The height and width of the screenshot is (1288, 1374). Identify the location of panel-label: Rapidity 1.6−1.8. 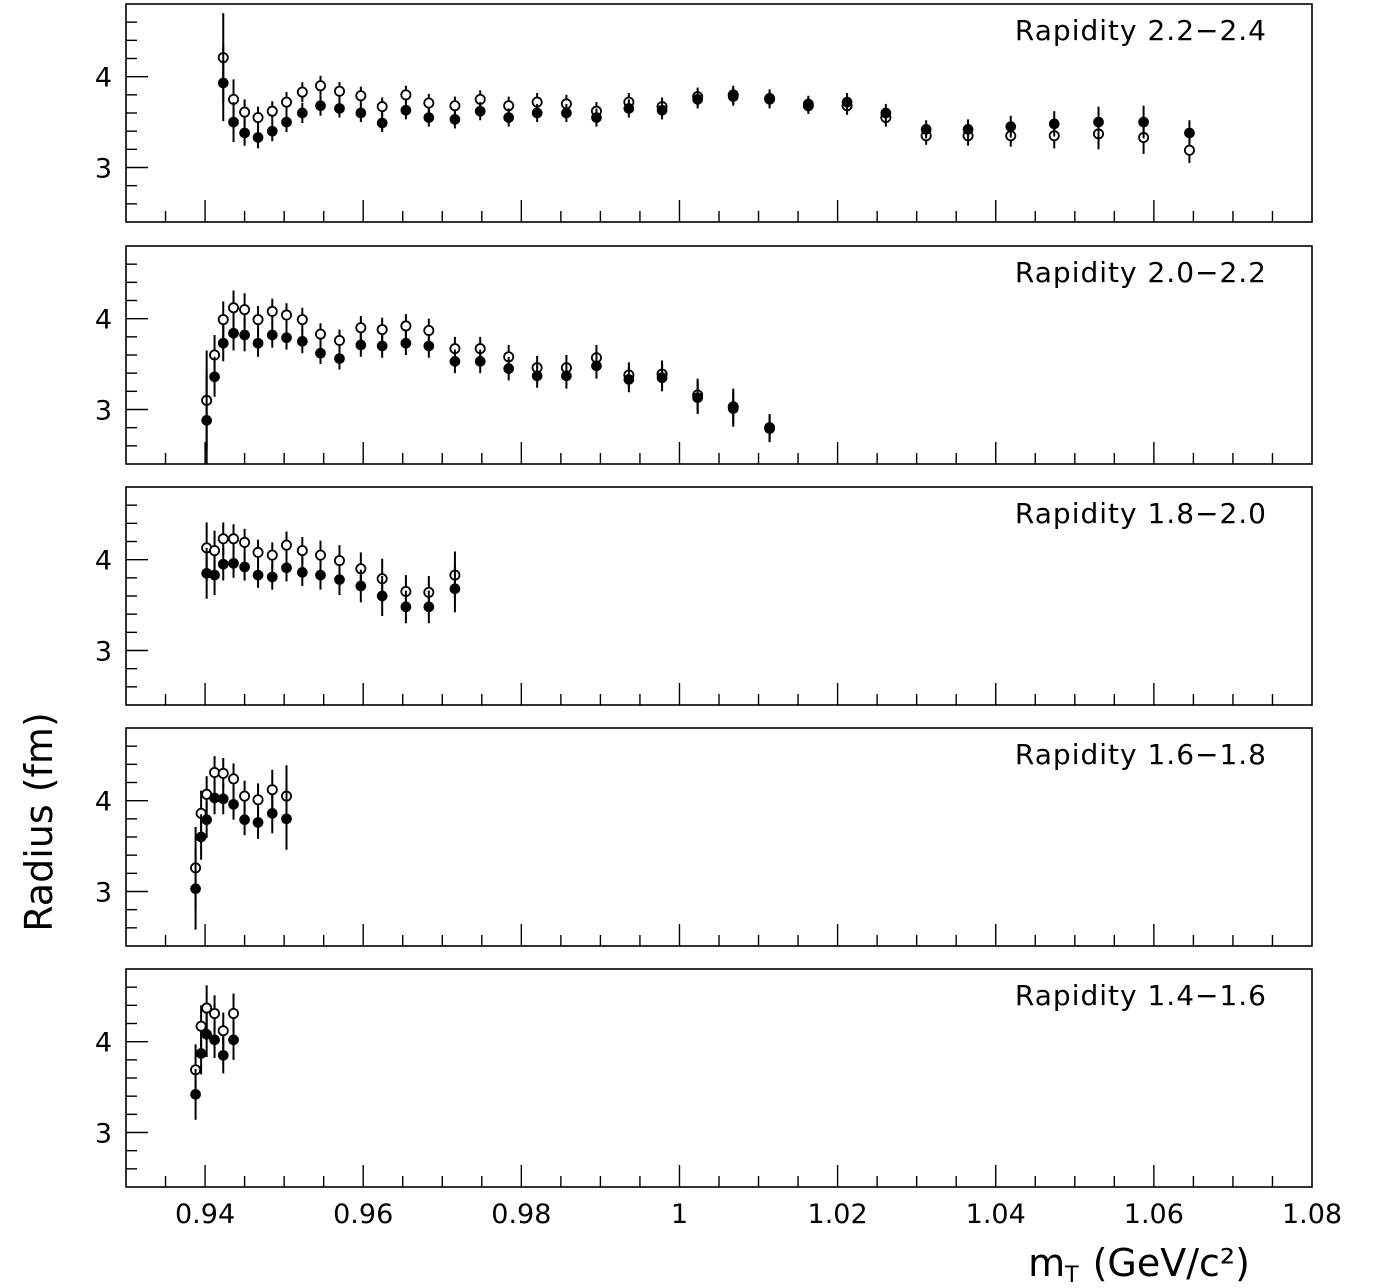
(1141, 754).